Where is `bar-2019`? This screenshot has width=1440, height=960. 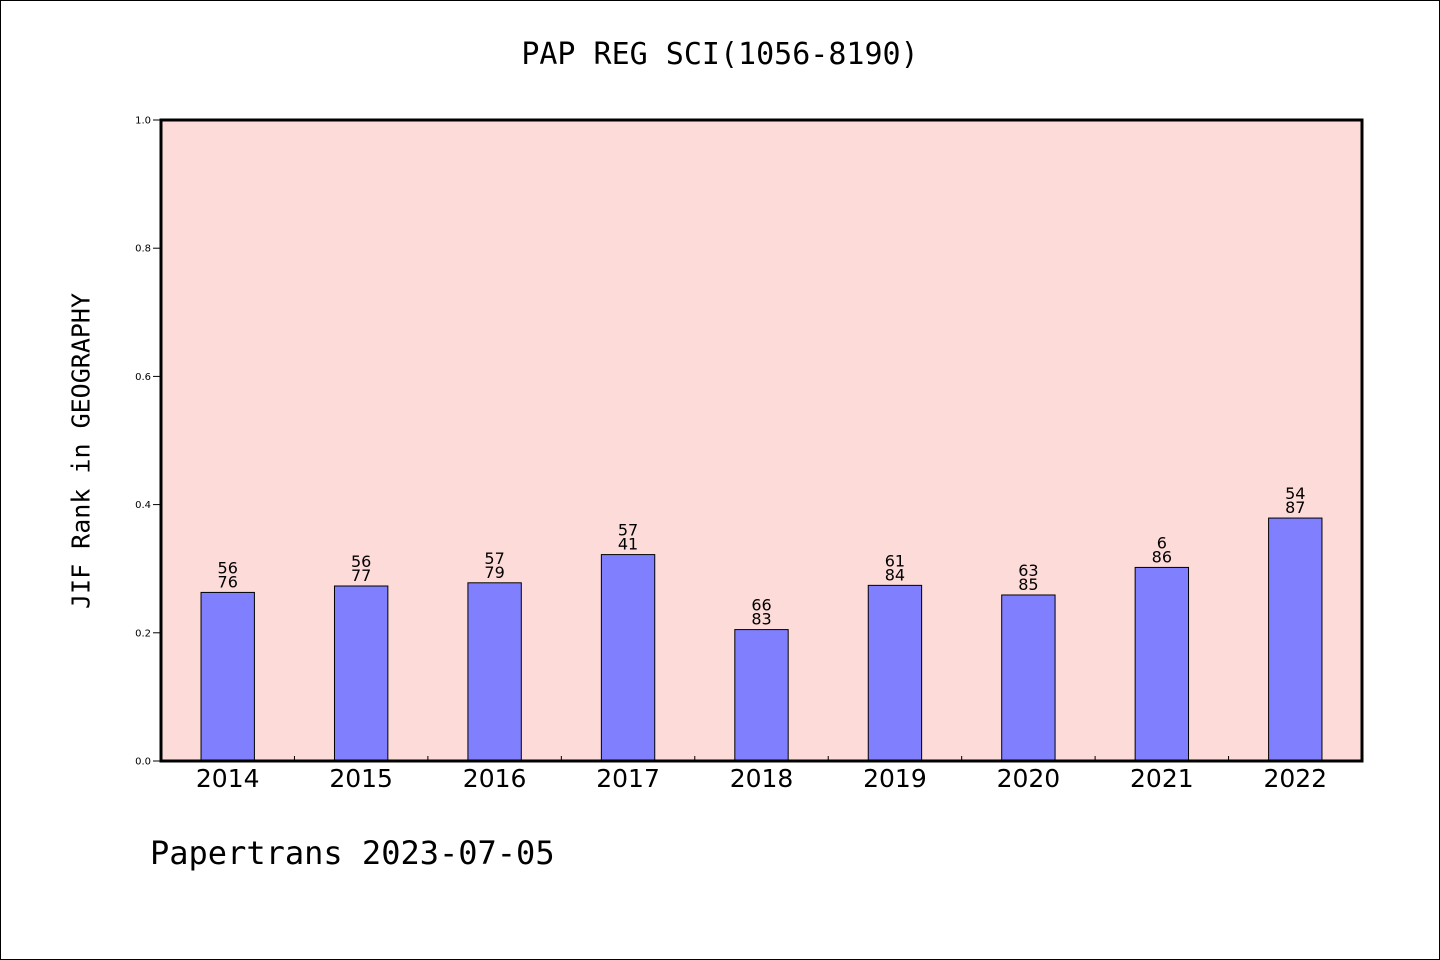
bar-2019 is located at coordinates (895, 673).